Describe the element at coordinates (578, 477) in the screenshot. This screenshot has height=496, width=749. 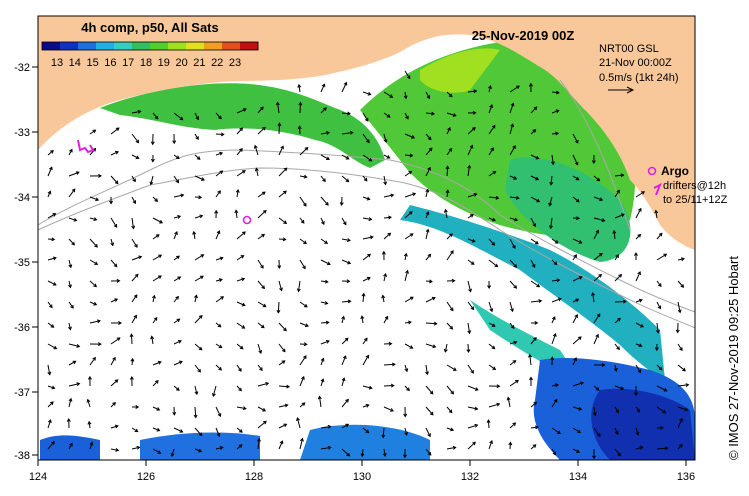
I see `x-tick-134: 134` at that location.